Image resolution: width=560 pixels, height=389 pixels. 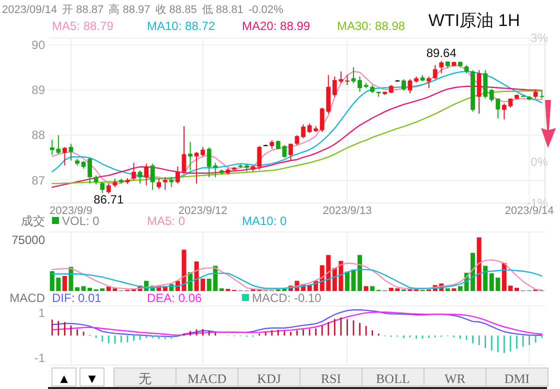 What do you see at coordinates (83, 10) in the screenshot?
I see `text: 开 88.87` at bounding box center [83, 10].